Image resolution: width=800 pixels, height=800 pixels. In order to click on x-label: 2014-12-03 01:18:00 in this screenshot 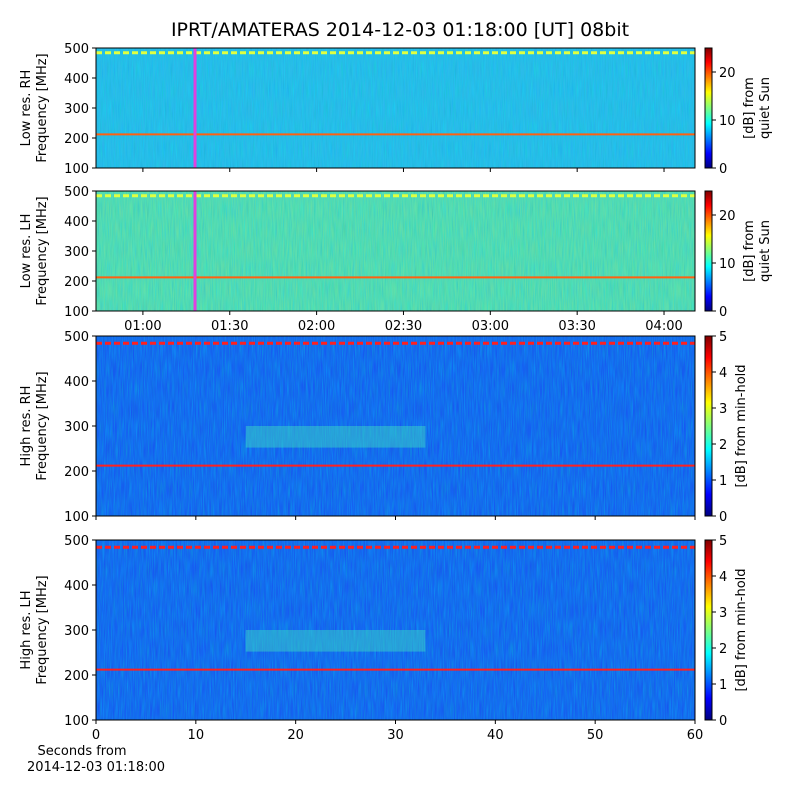, I will do `click(96, 767)`.